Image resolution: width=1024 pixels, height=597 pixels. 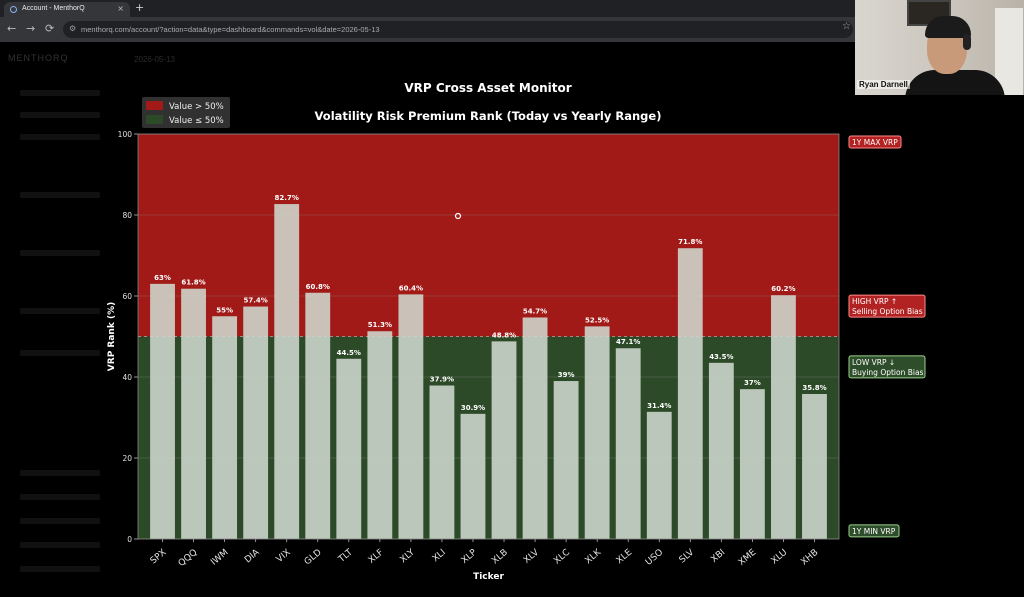 I want to click on chart-suptitle: VRP Cross Asset Monitor, so click(x=487, y=88).